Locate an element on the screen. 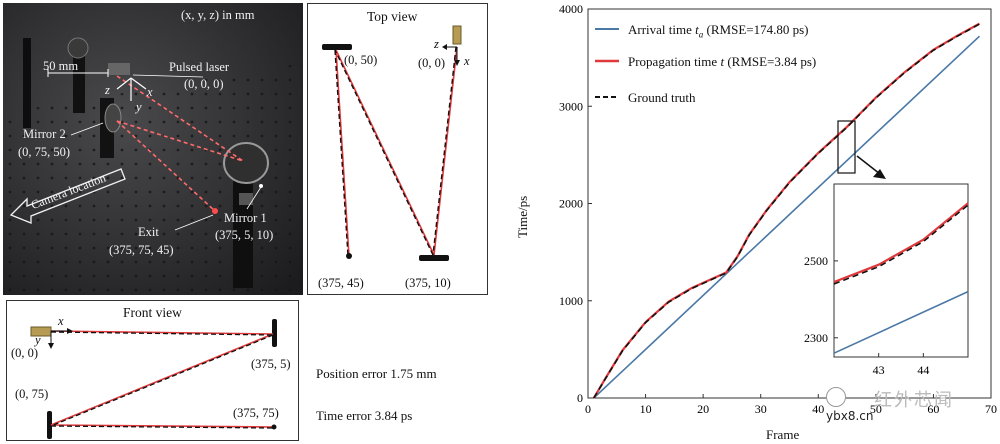 The width and height of the screenshot is (1000, 444). legend-arrival-sub: a is located at coordinates (701, 34).